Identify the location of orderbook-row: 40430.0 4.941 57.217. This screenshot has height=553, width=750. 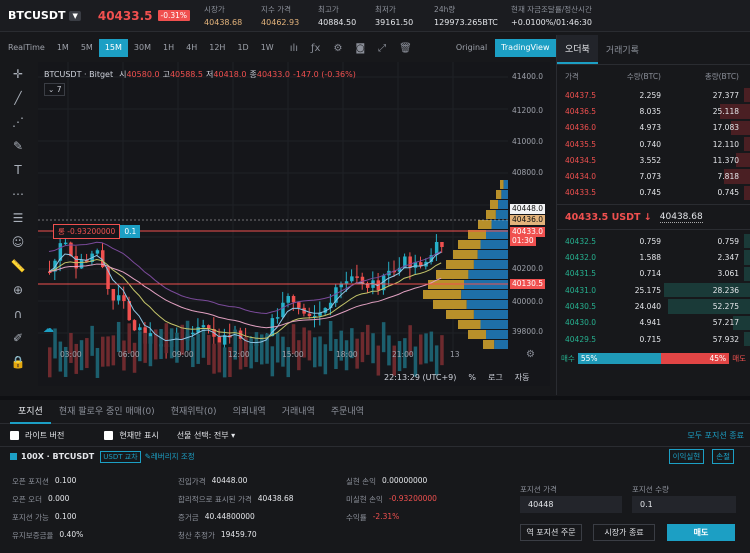
(653, 323).